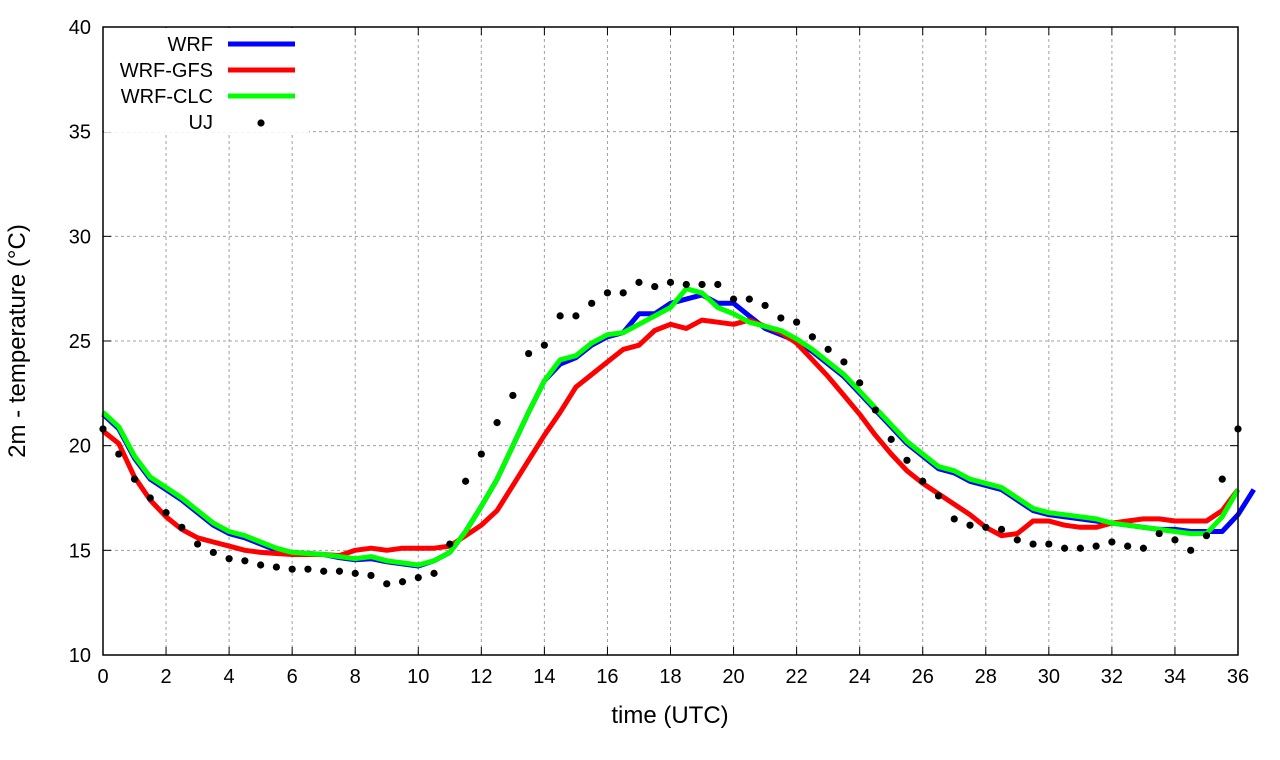 This screenshot has height=760, width=1280. I want to click on x-tick-label: 36, so click(1238, 677).